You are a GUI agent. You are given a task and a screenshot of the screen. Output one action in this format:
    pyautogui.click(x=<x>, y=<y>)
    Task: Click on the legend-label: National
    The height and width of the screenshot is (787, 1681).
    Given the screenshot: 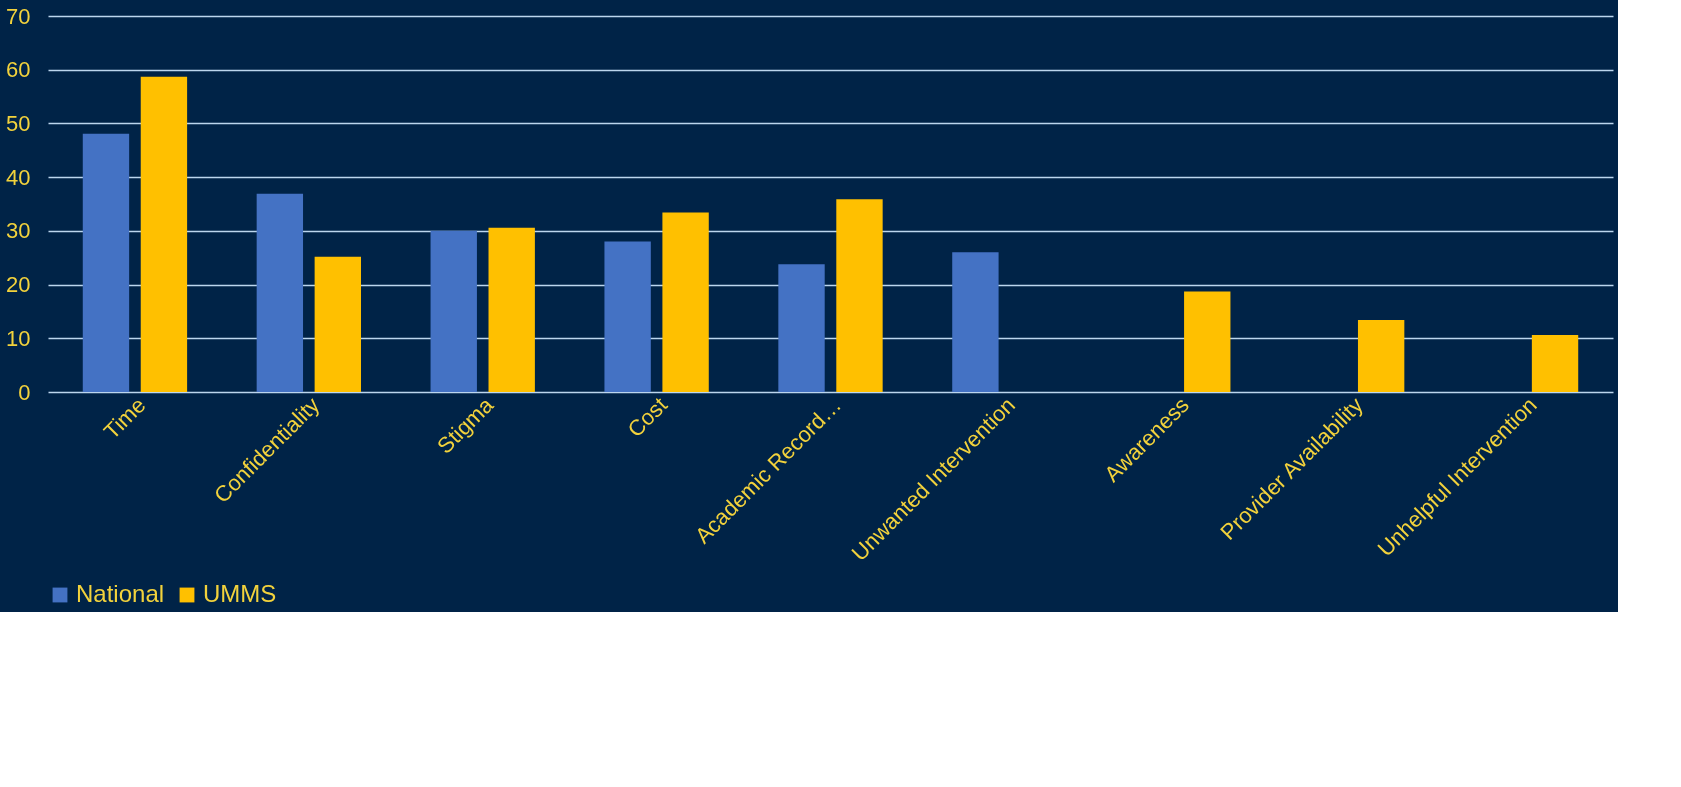 What is the action you would take?
    pyautogui.click(x=120, y=593)
    